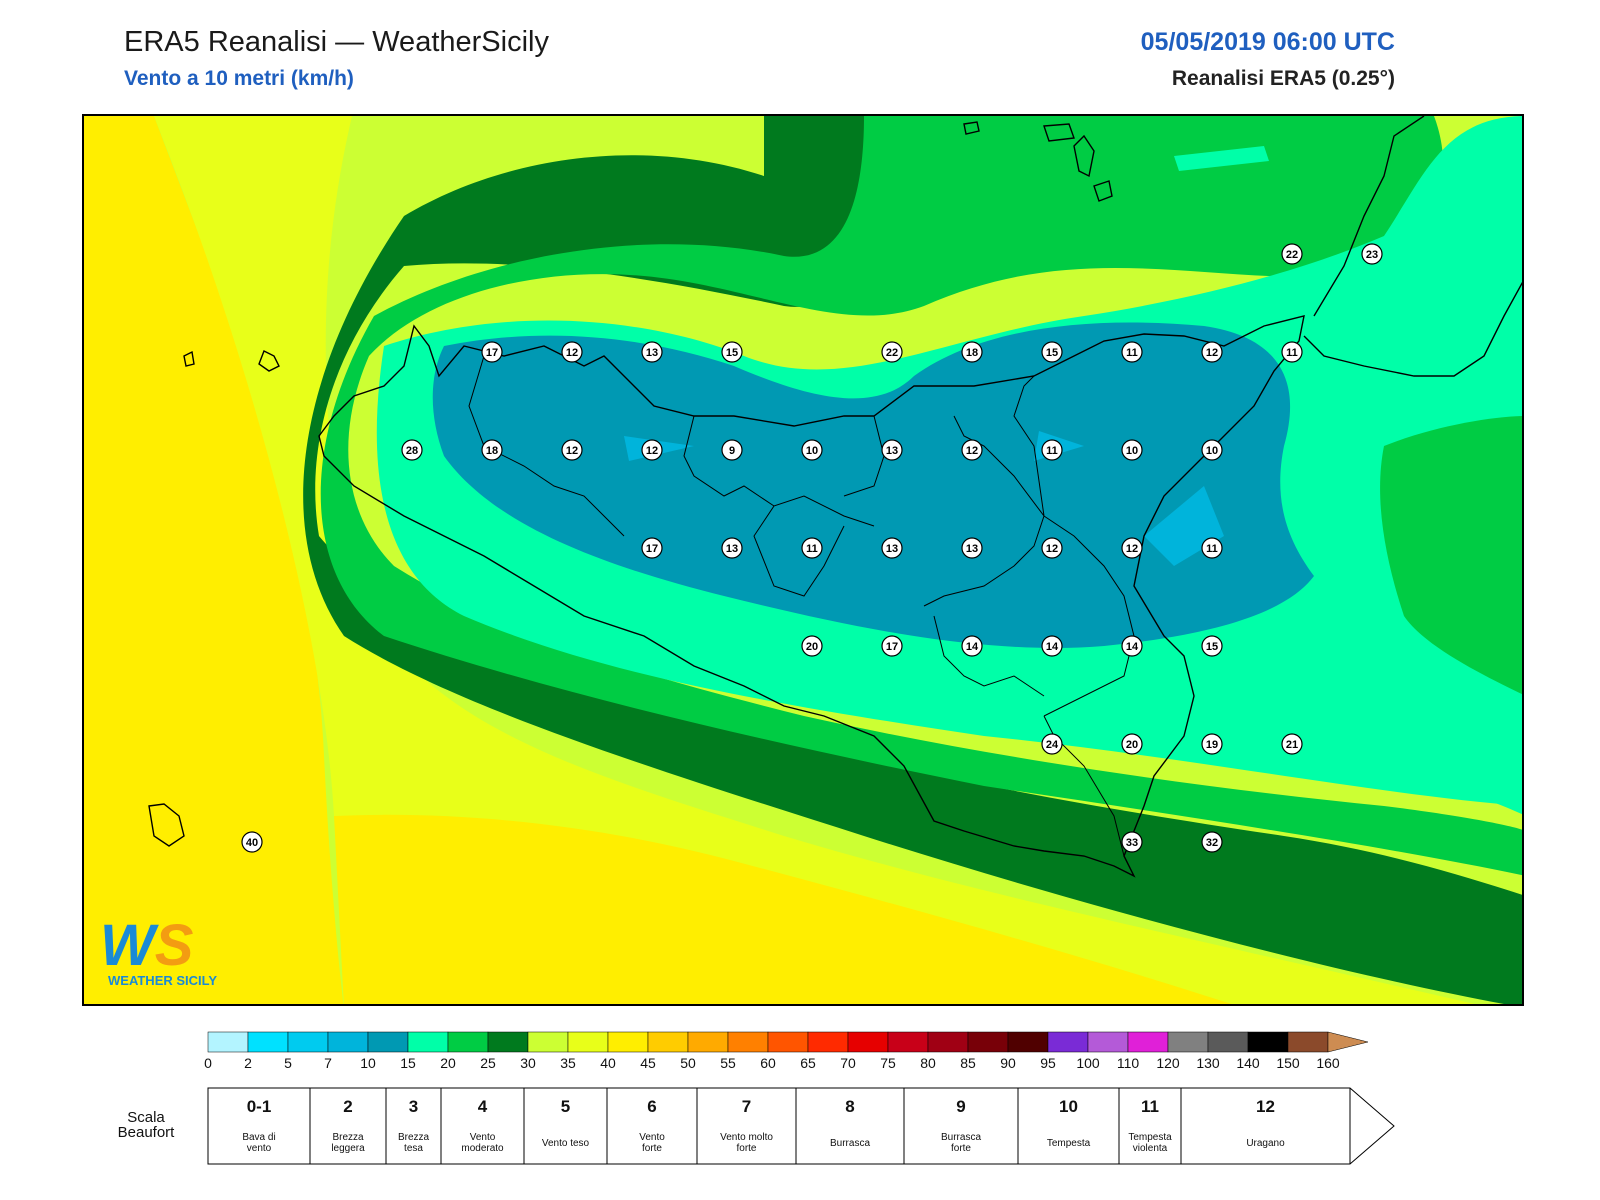 This screenshot has width=1600, height=1200. What do you see at coordinates (1328, 1062) in the screenshot?
I see `colorbar-tick-label: 160` at bounding box center [1328, 1062].